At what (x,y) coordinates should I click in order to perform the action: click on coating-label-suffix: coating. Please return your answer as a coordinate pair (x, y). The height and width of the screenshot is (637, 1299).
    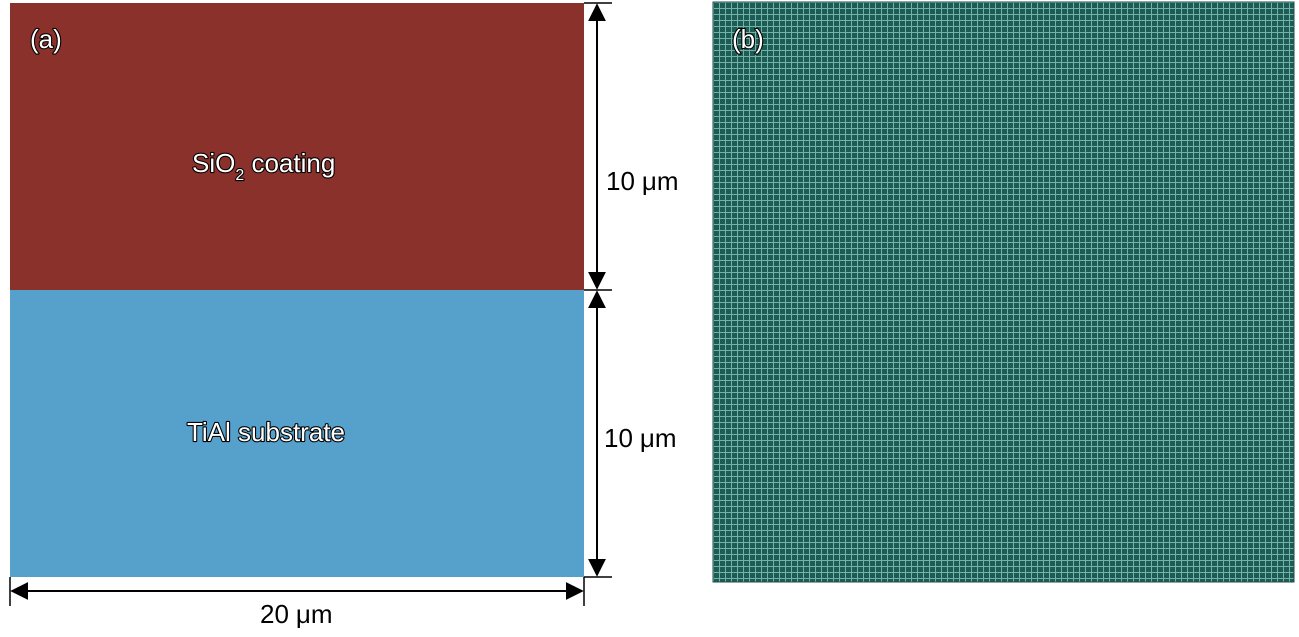
    Looking at the image, I should click on (289, 163).